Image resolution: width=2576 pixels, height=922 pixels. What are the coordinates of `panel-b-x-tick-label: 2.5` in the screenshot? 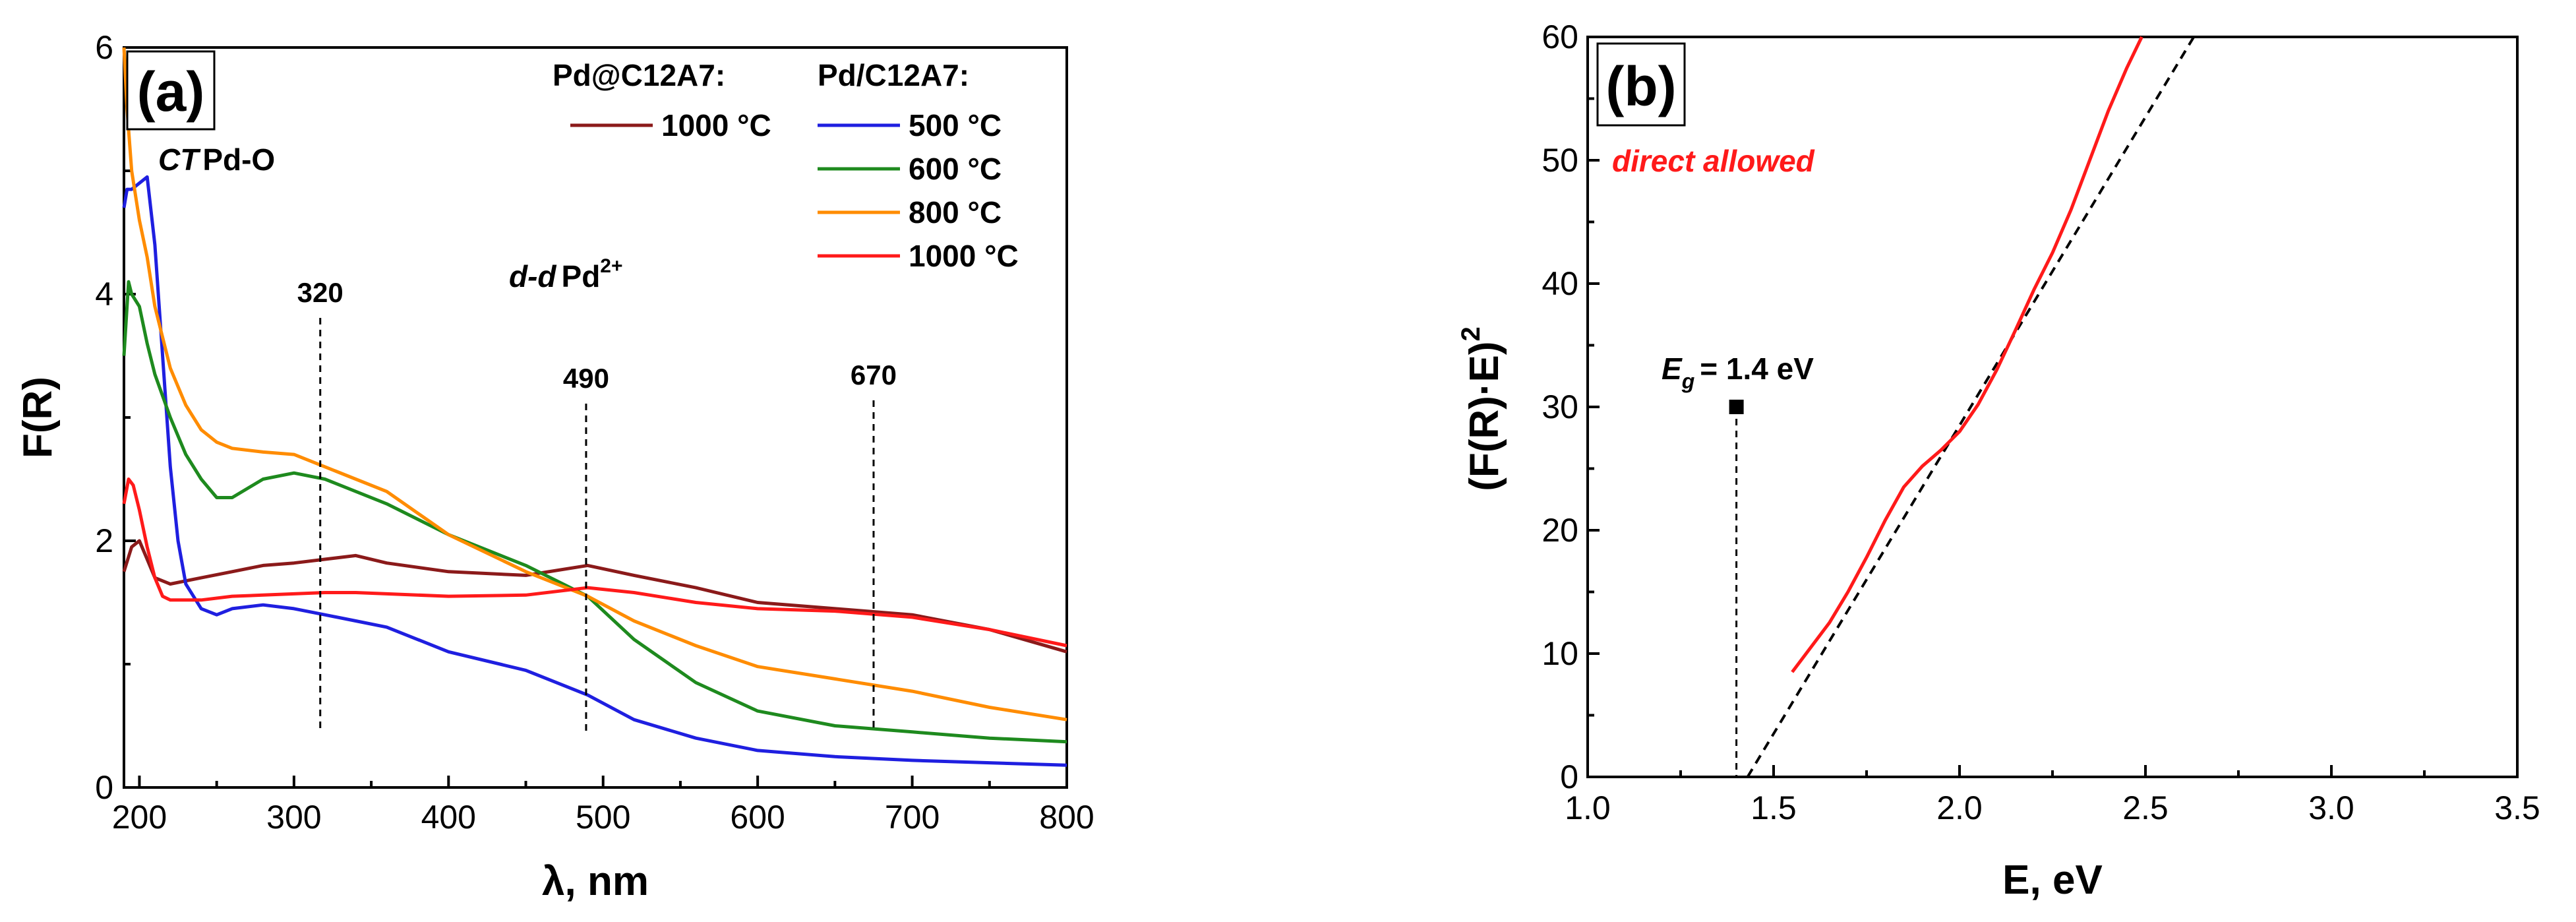 It's located at (2145, 807).